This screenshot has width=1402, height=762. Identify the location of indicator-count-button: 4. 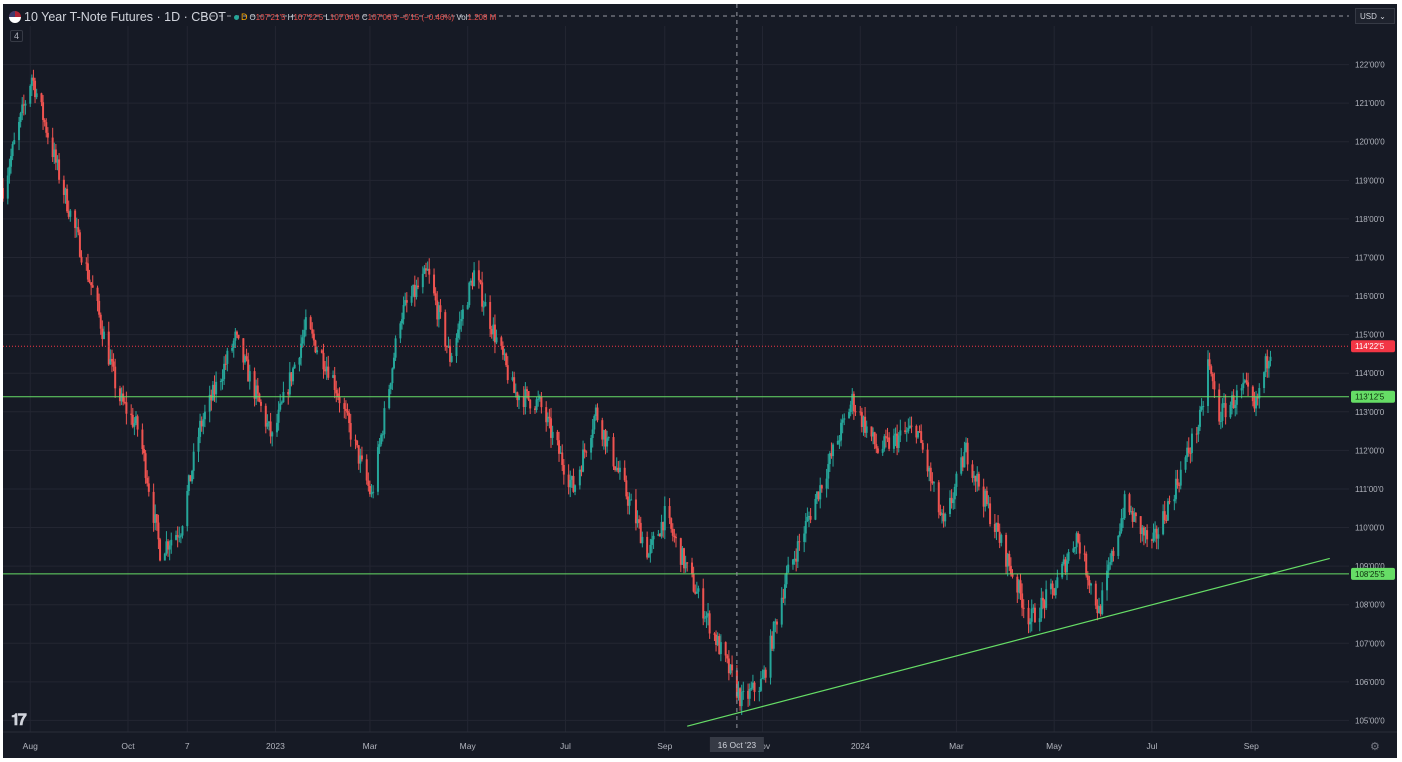
(17, 36).